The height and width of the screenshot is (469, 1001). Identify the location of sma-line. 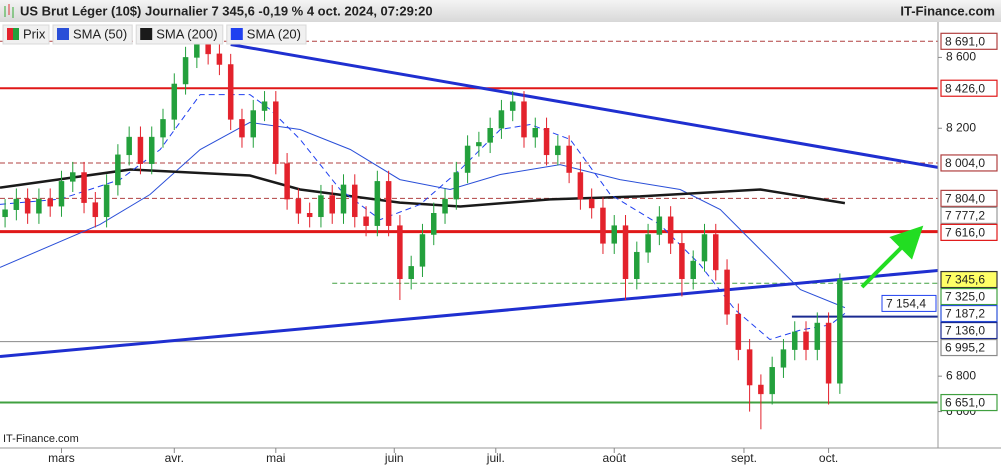
(423, 188).